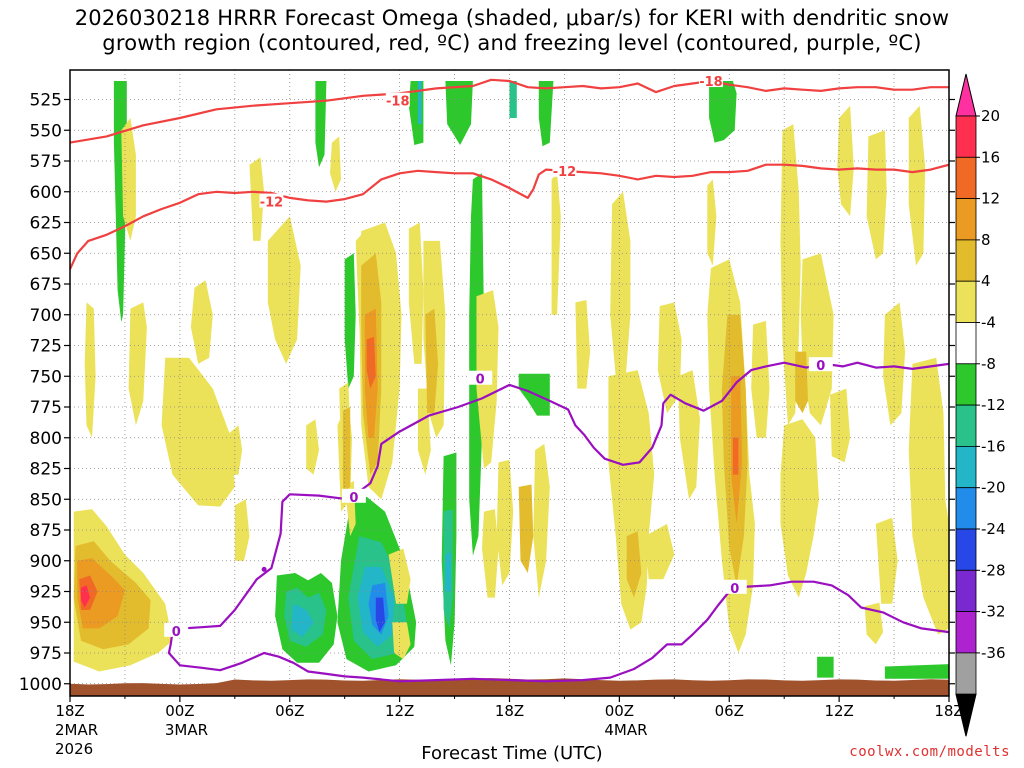 Image resolution: width=1024 pixels, height=768 pixels. What do you see at coordinates (993, 529) in the screenshot?
I see `colorbar-label: -24` at bounding box center [993, 529].